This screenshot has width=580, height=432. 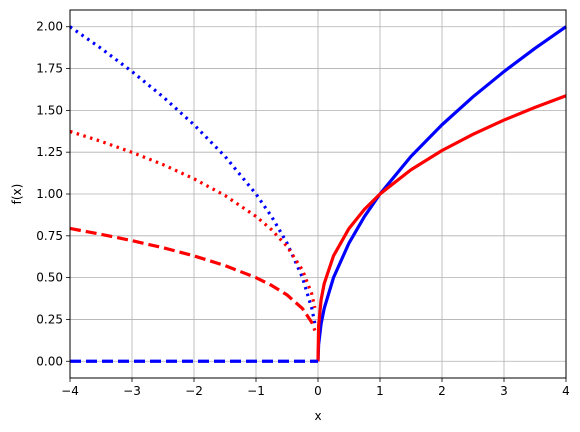 I want to click on y-tick-label: 1.25, so click(x=49, y=152).